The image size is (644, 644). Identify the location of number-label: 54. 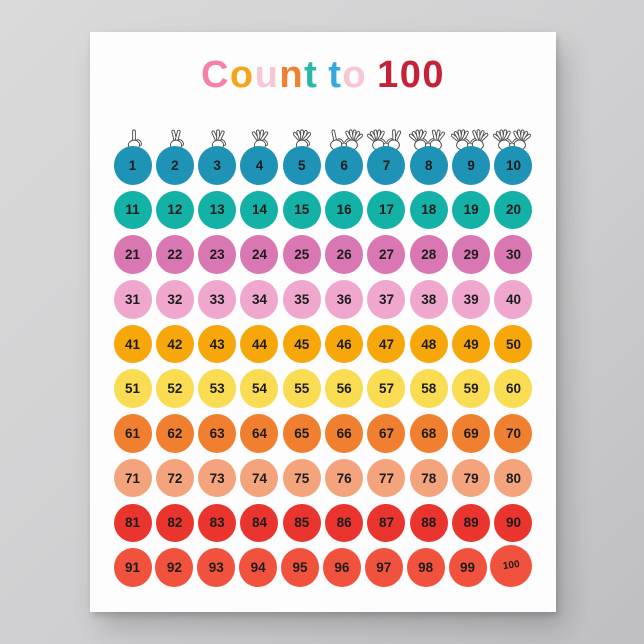
(259, 389).